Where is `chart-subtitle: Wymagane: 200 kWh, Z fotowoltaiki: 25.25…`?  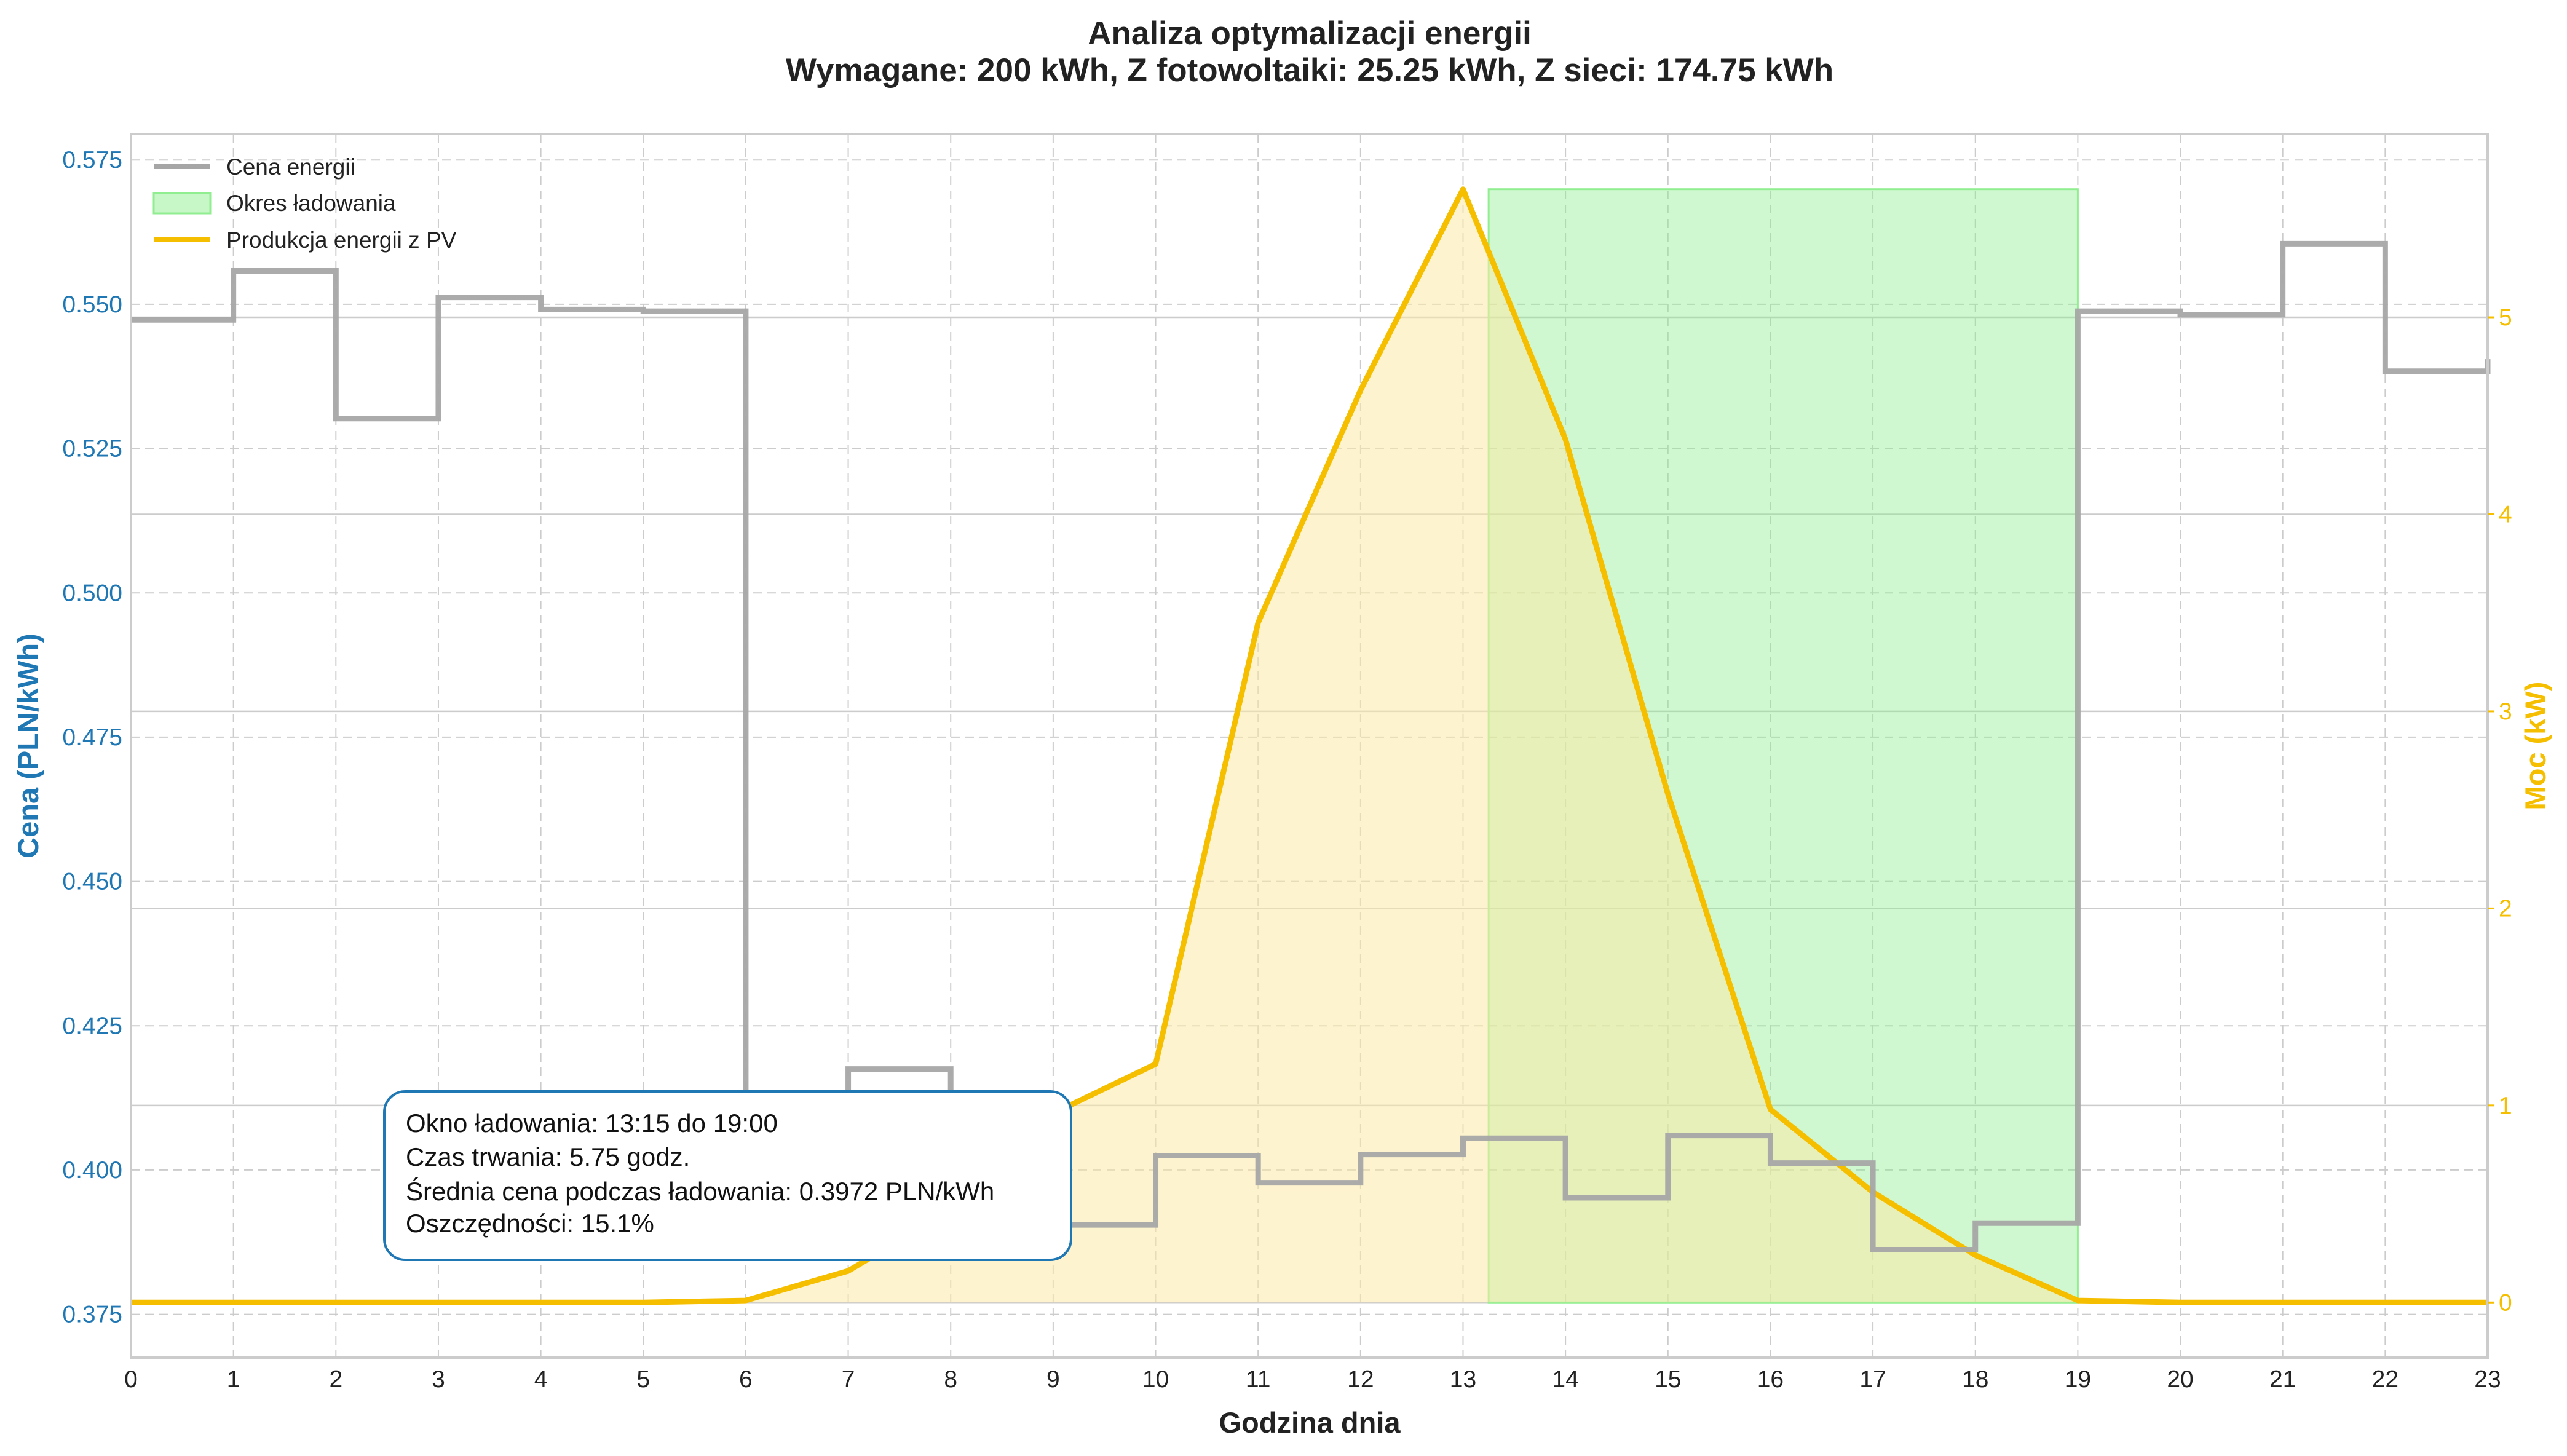 chart-subtitle: Wymagane: 200 kWh, Z fotowoltaiki: 25.25… is located at coordinates (1309, 70).